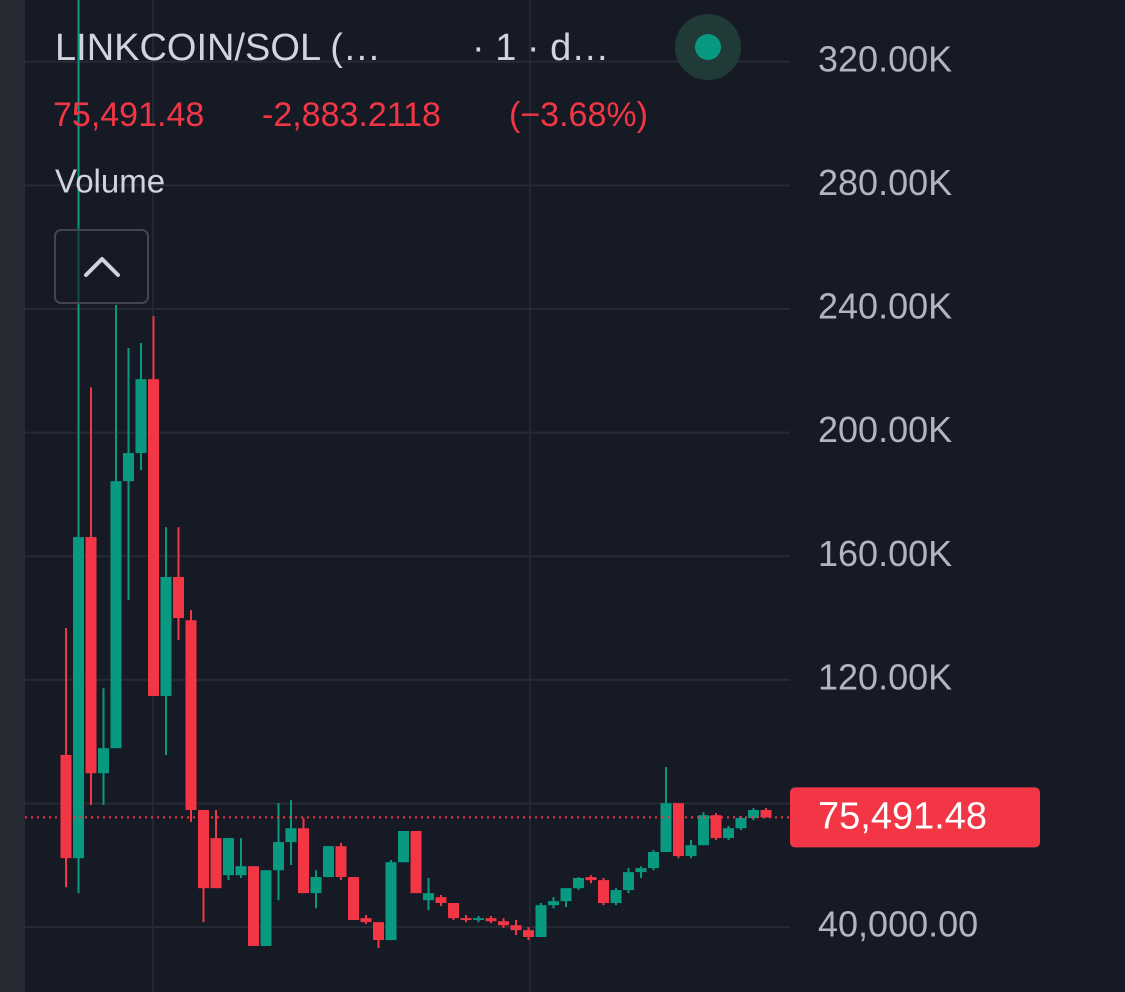  What do you see at coordinates (351, 115) in the screenshot?
I see `price-change: -2,883.2118` at bounding box center [351, 115].